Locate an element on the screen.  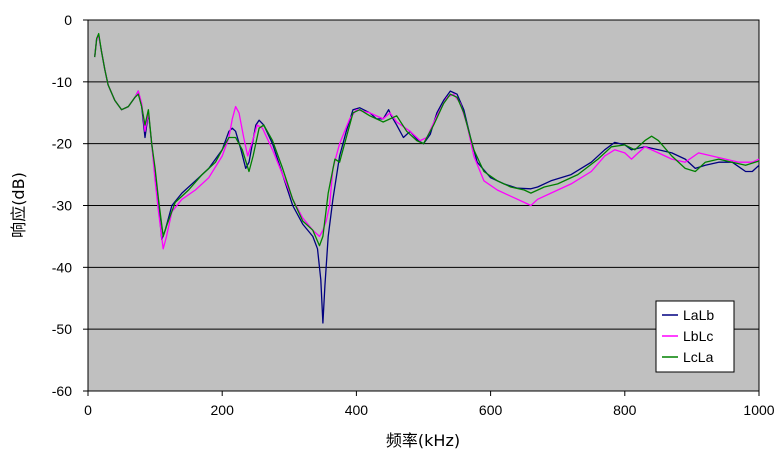
legend-entry: LaLb is located at coordinates (698, 315).